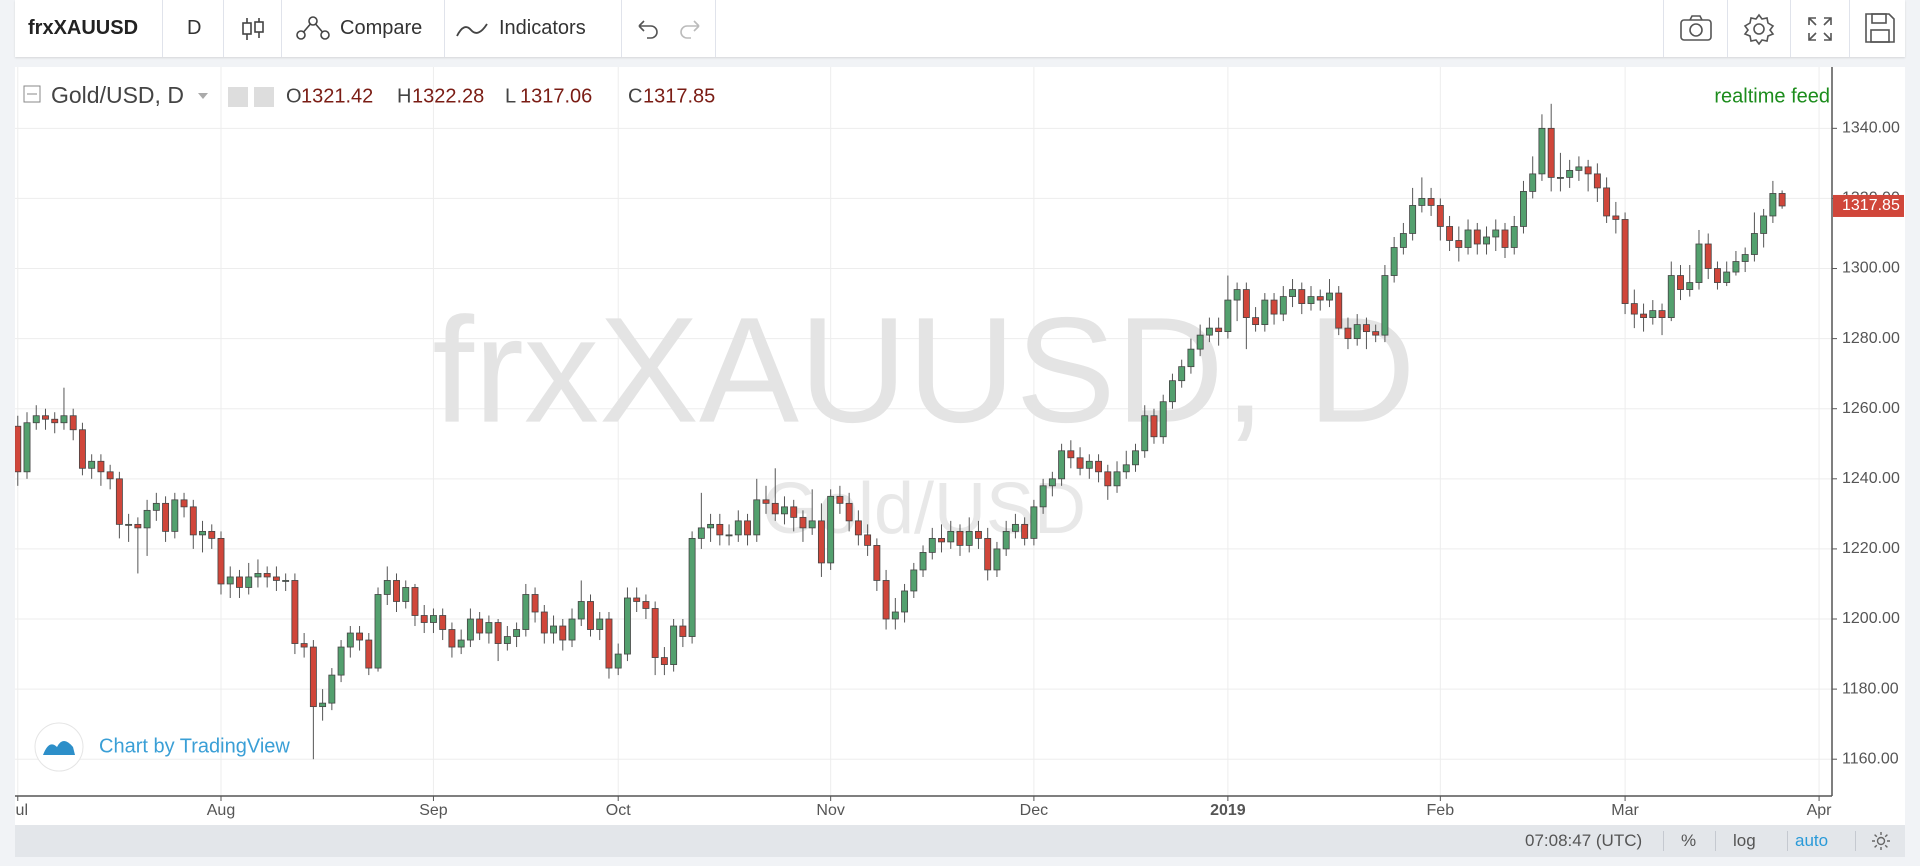 This screenshot has width=1920, height=866. I want to click on x-tick-label: Mar, so click(1625, 810).